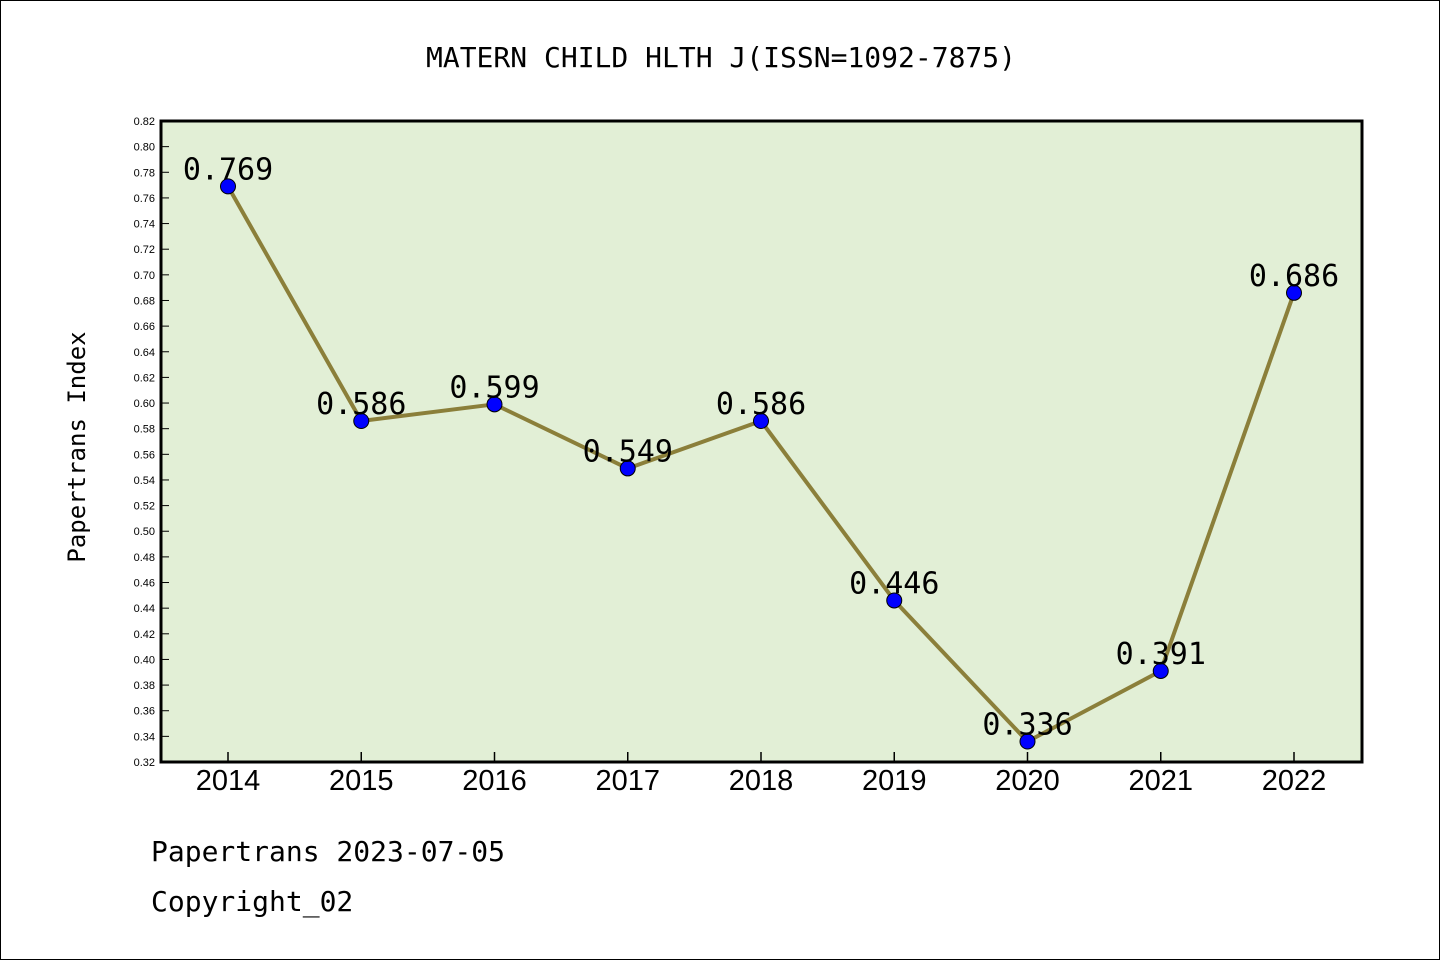 This screenshot has width=1440, height=960. I want to click on x-tick-label: 2019, so click(894, 781).